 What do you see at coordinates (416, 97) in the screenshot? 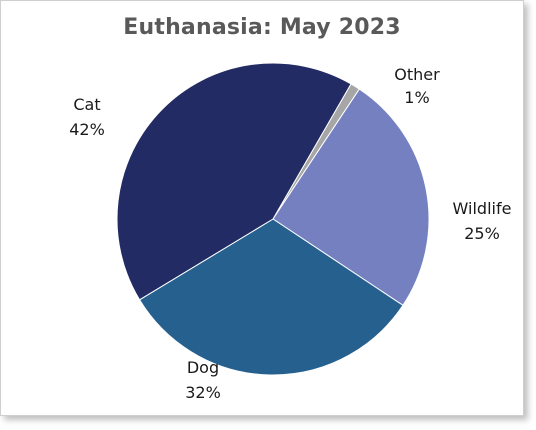
I see `slice-pct-other: 1%` at bounding box center [416, 97].